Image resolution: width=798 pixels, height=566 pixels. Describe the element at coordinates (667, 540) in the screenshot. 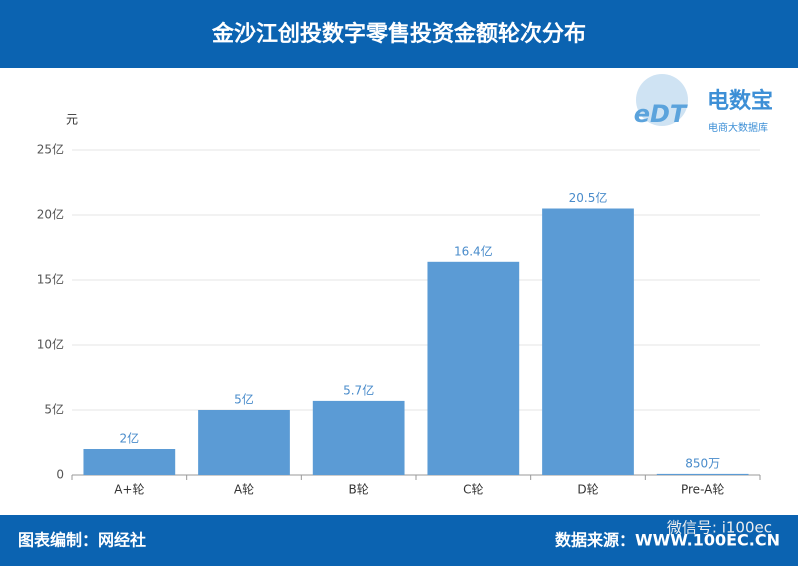

I see `footer-right: 数据来源：WWW.100EC.CN` at that location.